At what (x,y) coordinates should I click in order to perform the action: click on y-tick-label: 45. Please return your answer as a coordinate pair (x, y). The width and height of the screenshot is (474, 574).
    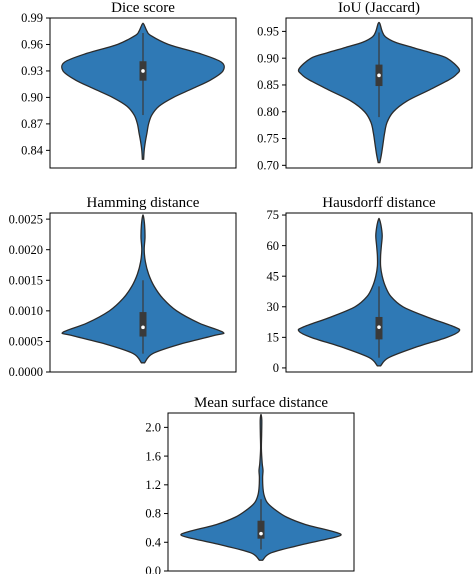
    Looking at the image, I should click on (273, 276).